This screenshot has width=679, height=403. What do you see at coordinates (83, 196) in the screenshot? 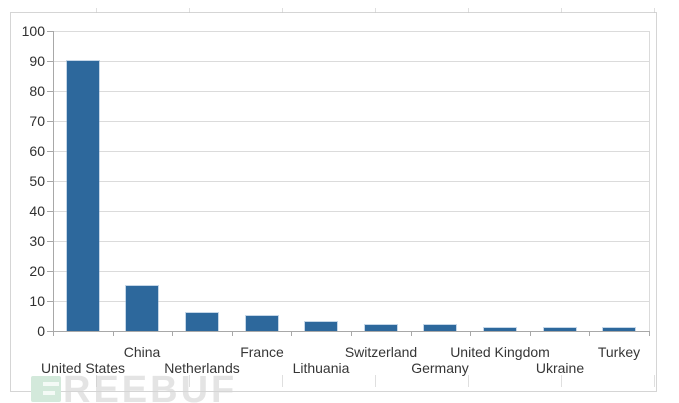
I see `bar-united-states` at bounding box center [83, 196].